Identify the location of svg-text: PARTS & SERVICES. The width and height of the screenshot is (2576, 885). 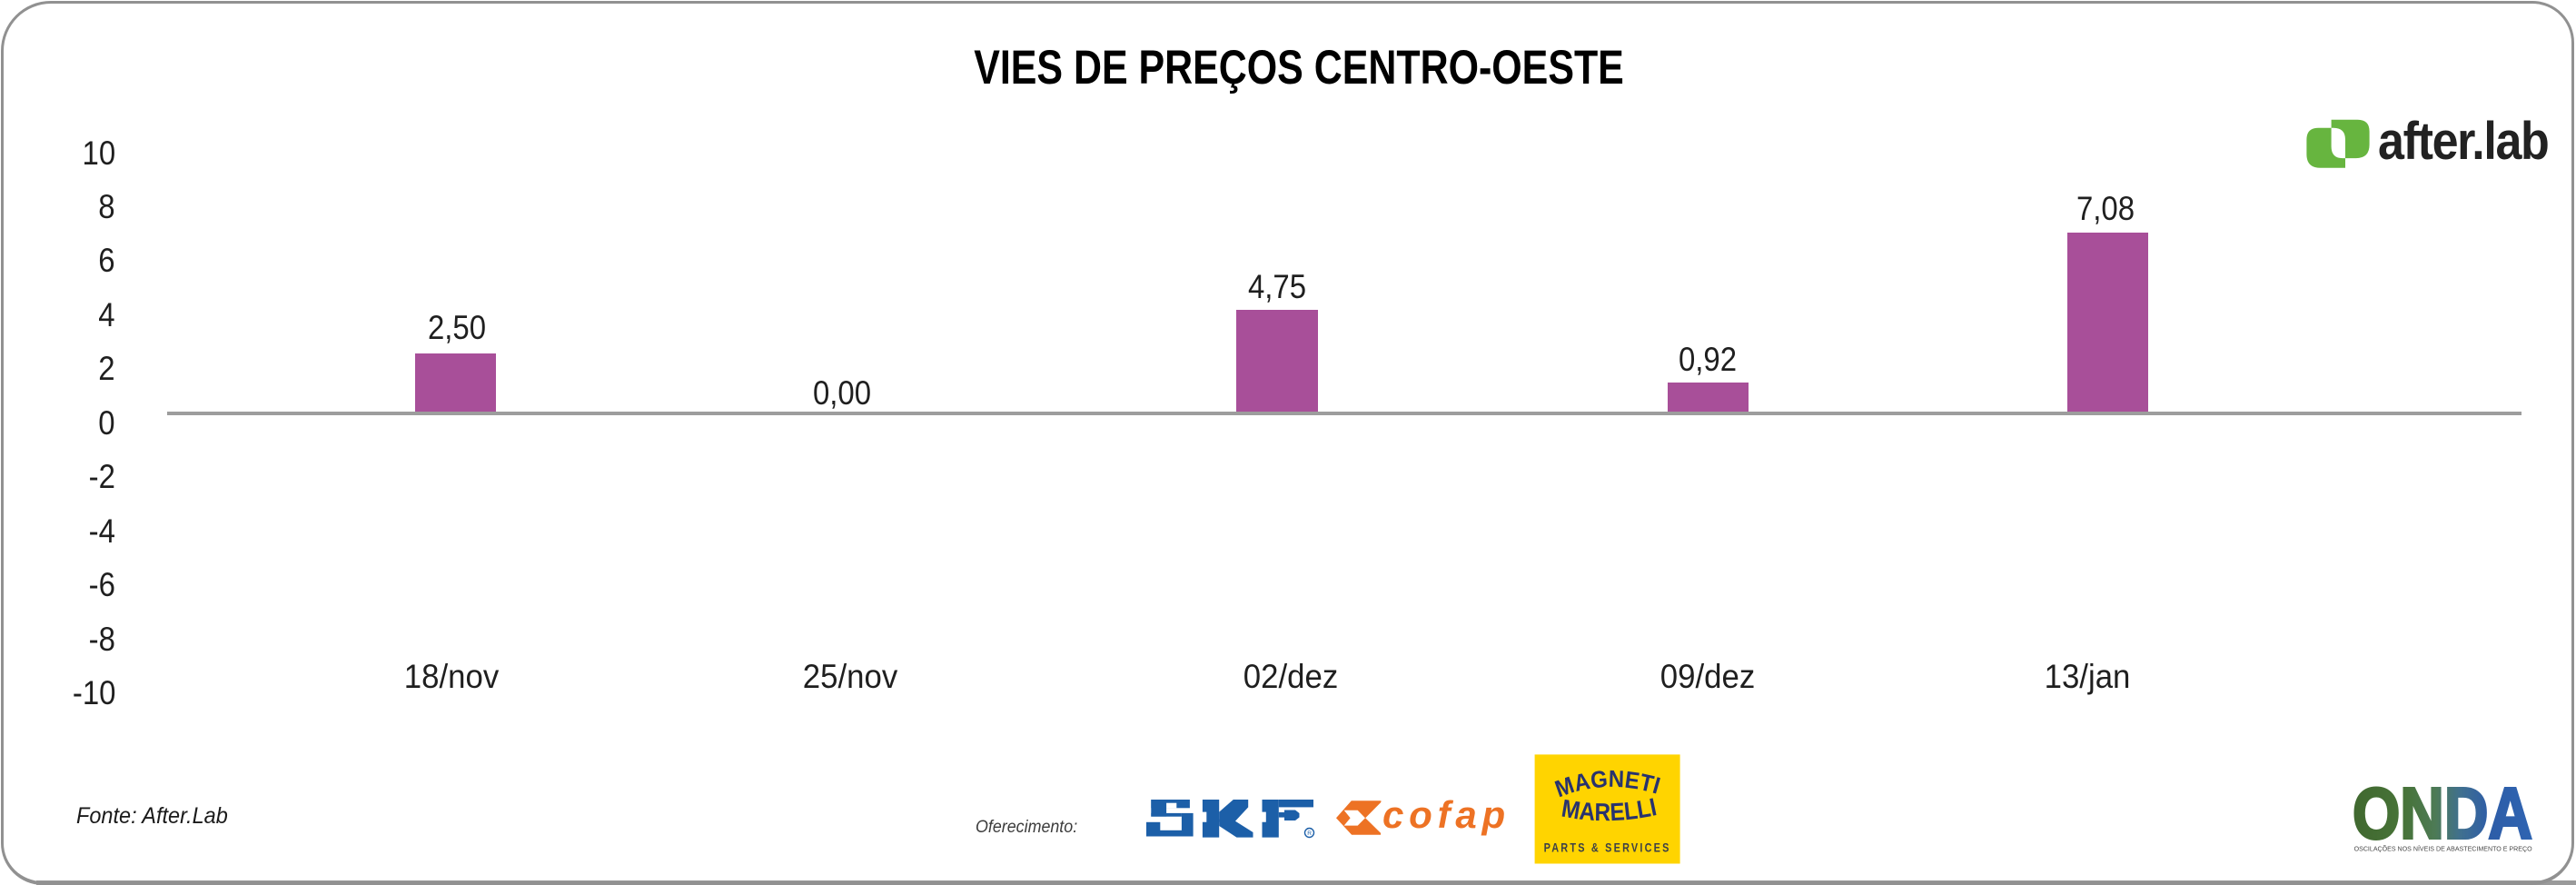
(1607, 847).